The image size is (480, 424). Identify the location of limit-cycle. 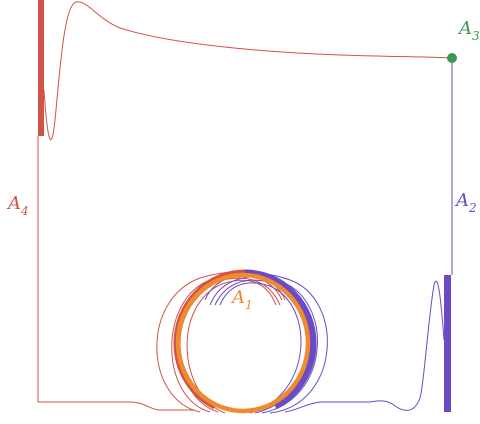
(245, 341).